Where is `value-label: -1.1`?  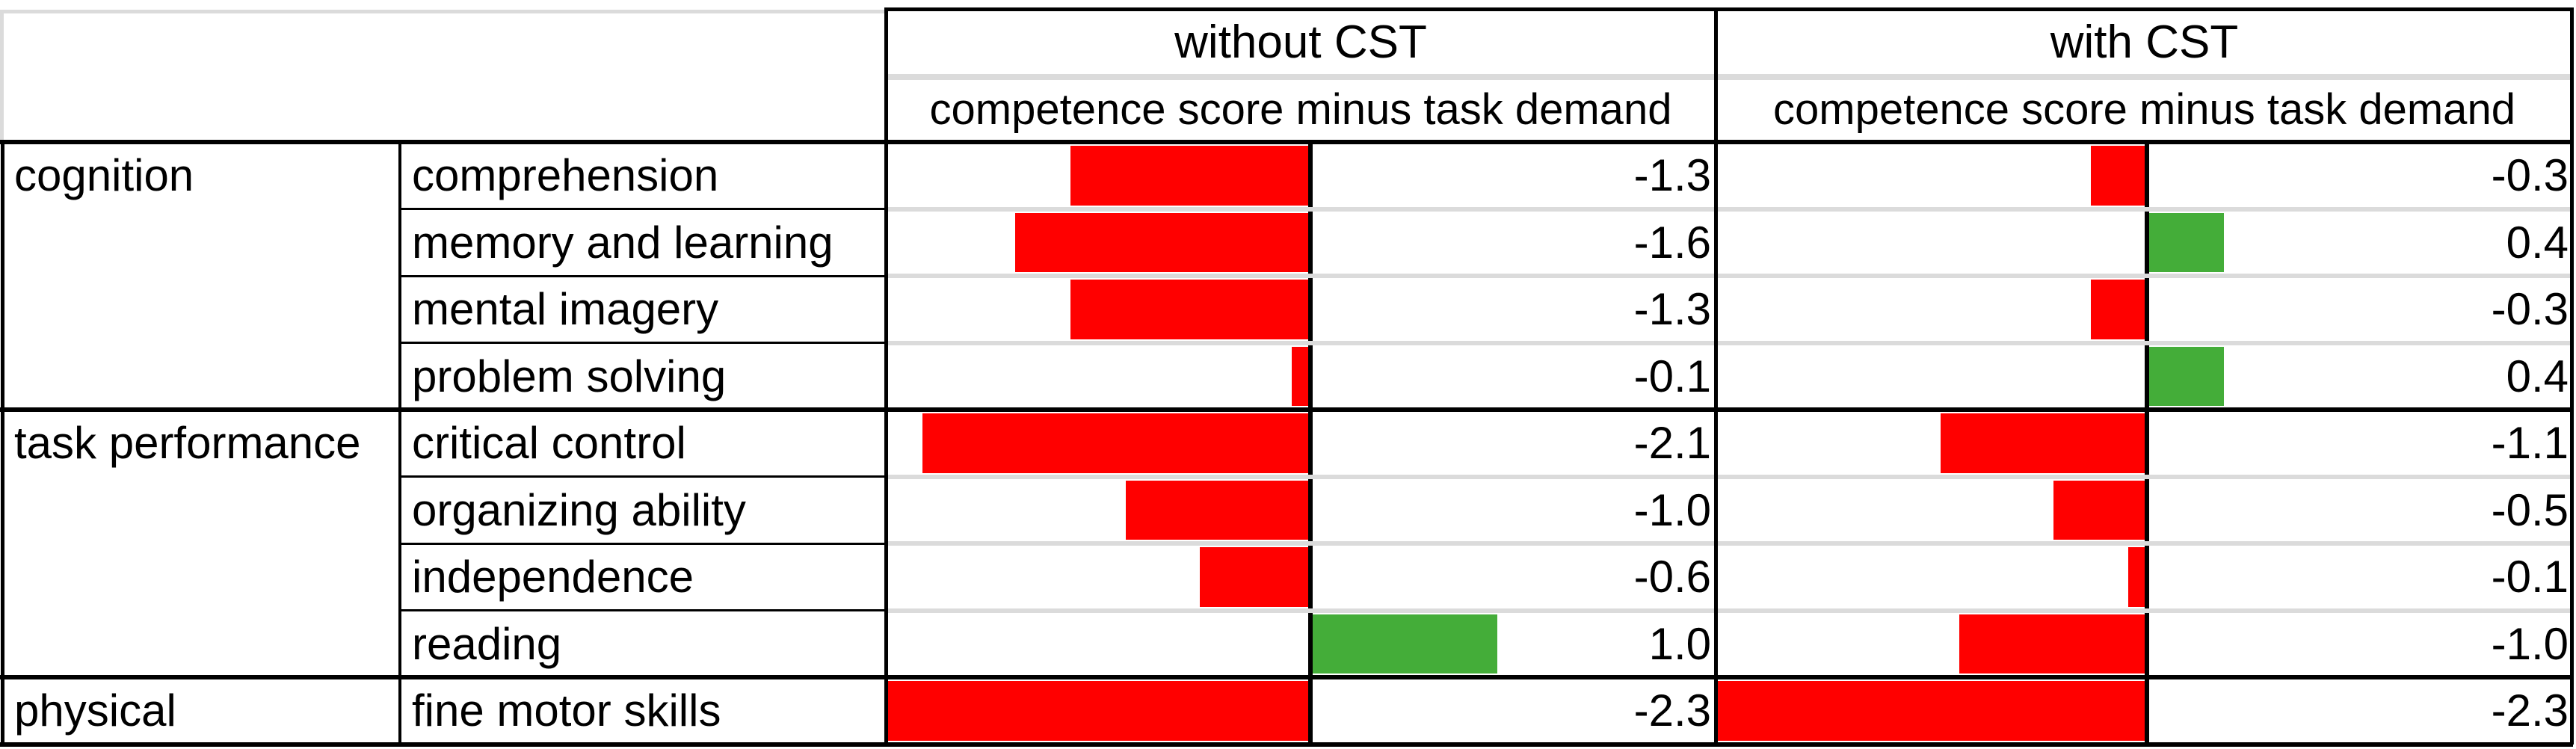
value-label: -1.1 is located at coordinates (2530, 443).